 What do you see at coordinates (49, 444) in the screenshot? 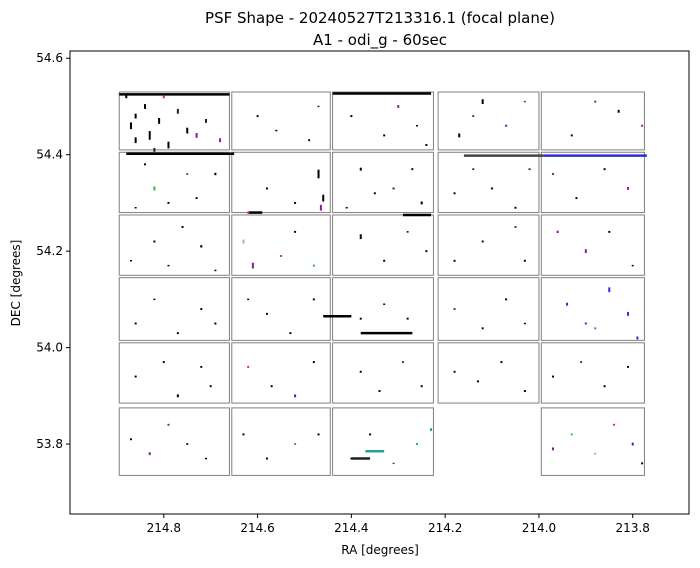
I see `y-tick-label: 53.8` at bounding box center [49, 444].